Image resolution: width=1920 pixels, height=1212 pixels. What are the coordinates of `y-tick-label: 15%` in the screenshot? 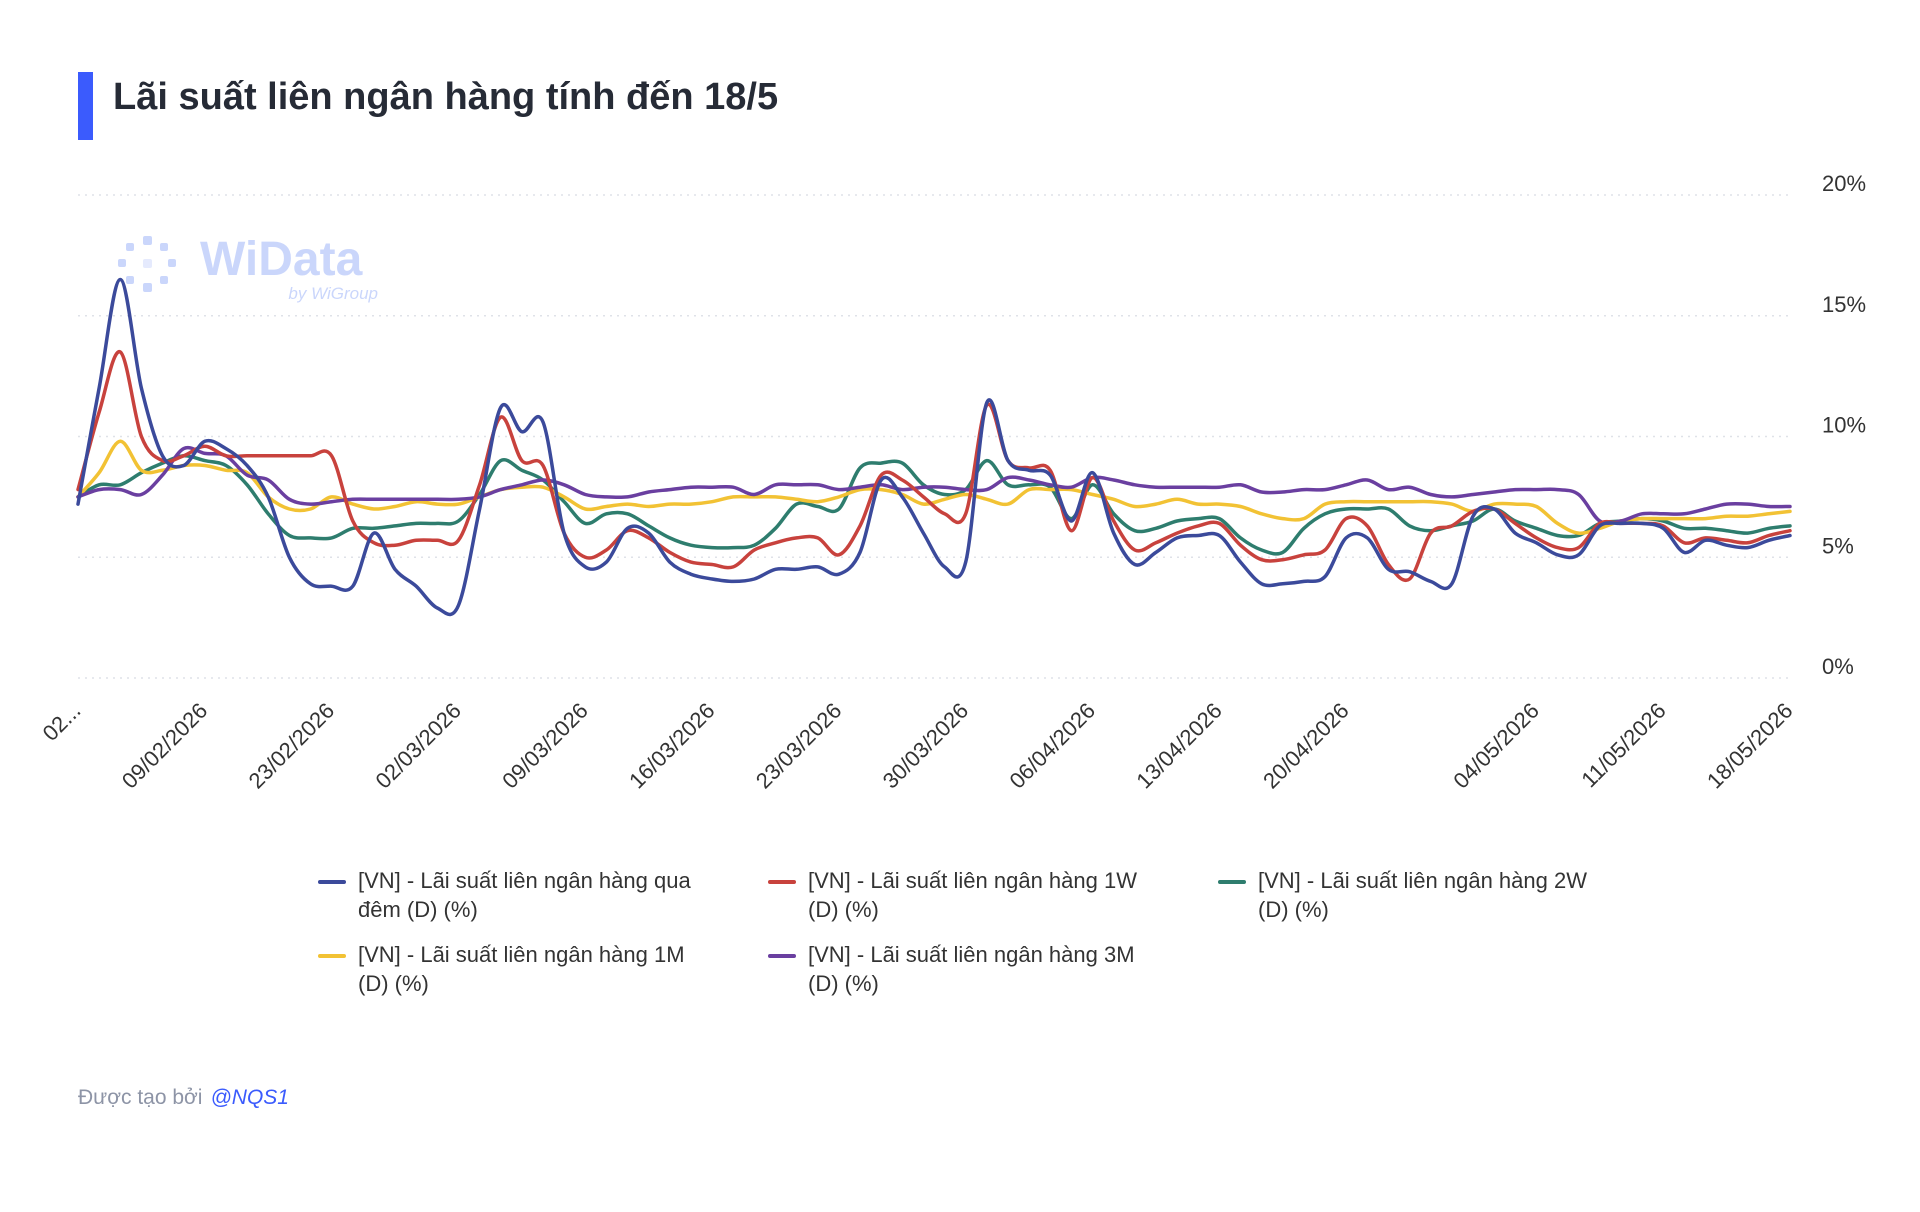 It's located at (1844, 304).